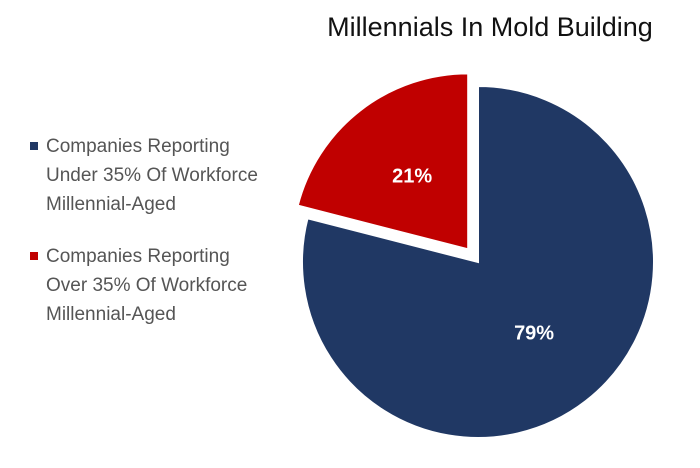 This screenshot has width=700, height=468. I want to click on data-label-over-35: 21%, so click(412, 176).